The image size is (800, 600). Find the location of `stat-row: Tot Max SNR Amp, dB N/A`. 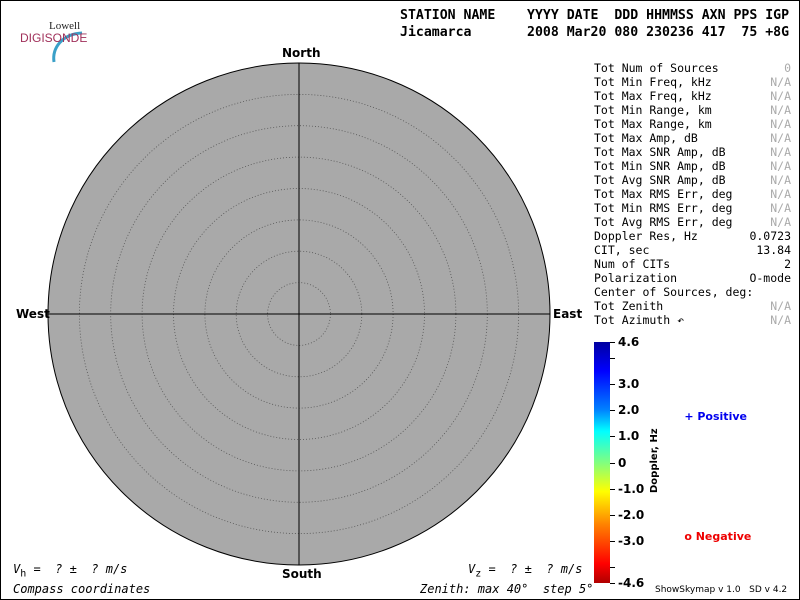

stat-row: Tot Max SNR Amp, dB N/A is located at coordinates (692, 152).